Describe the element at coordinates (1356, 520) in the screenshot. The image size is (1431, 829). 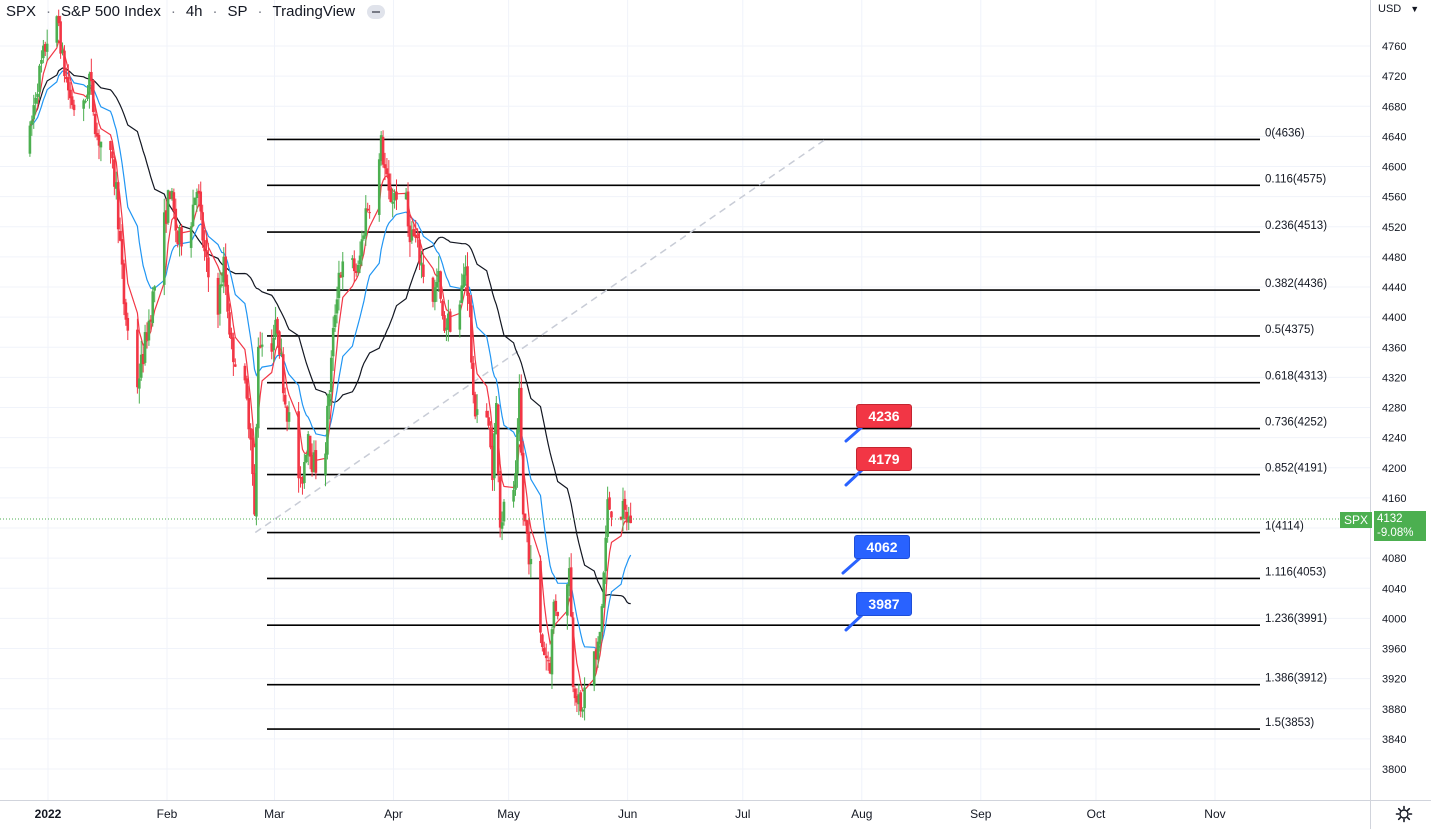
I see `symbol-price-tag: SPX` at that location.